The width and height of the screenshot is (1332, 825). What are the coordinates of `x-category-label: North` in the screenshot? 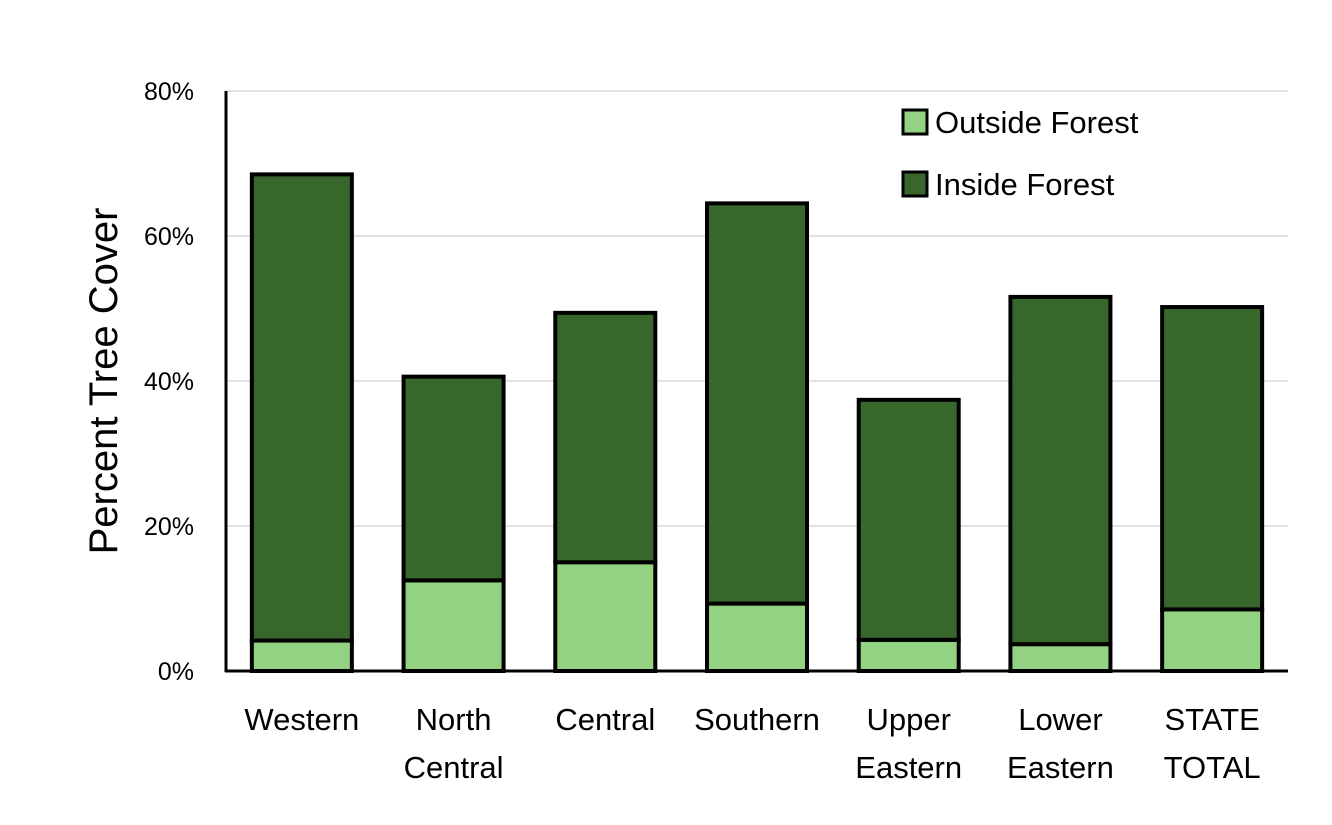 It's located at (454, 719).